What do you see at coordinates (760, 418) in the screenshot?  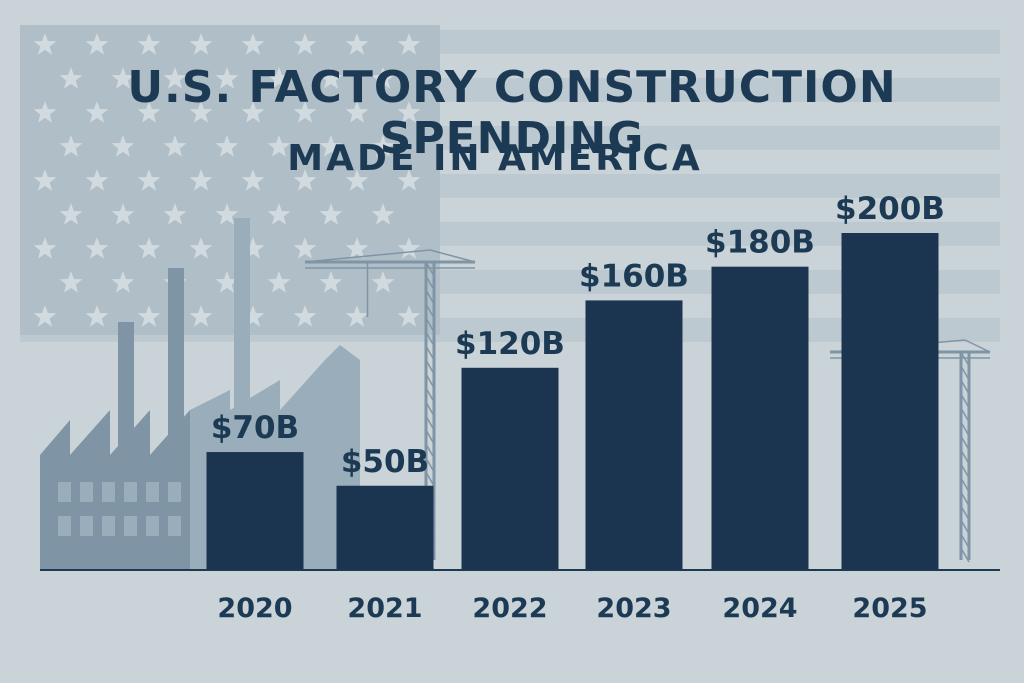 I see `bar-2024` at bounding box center [760, 418].